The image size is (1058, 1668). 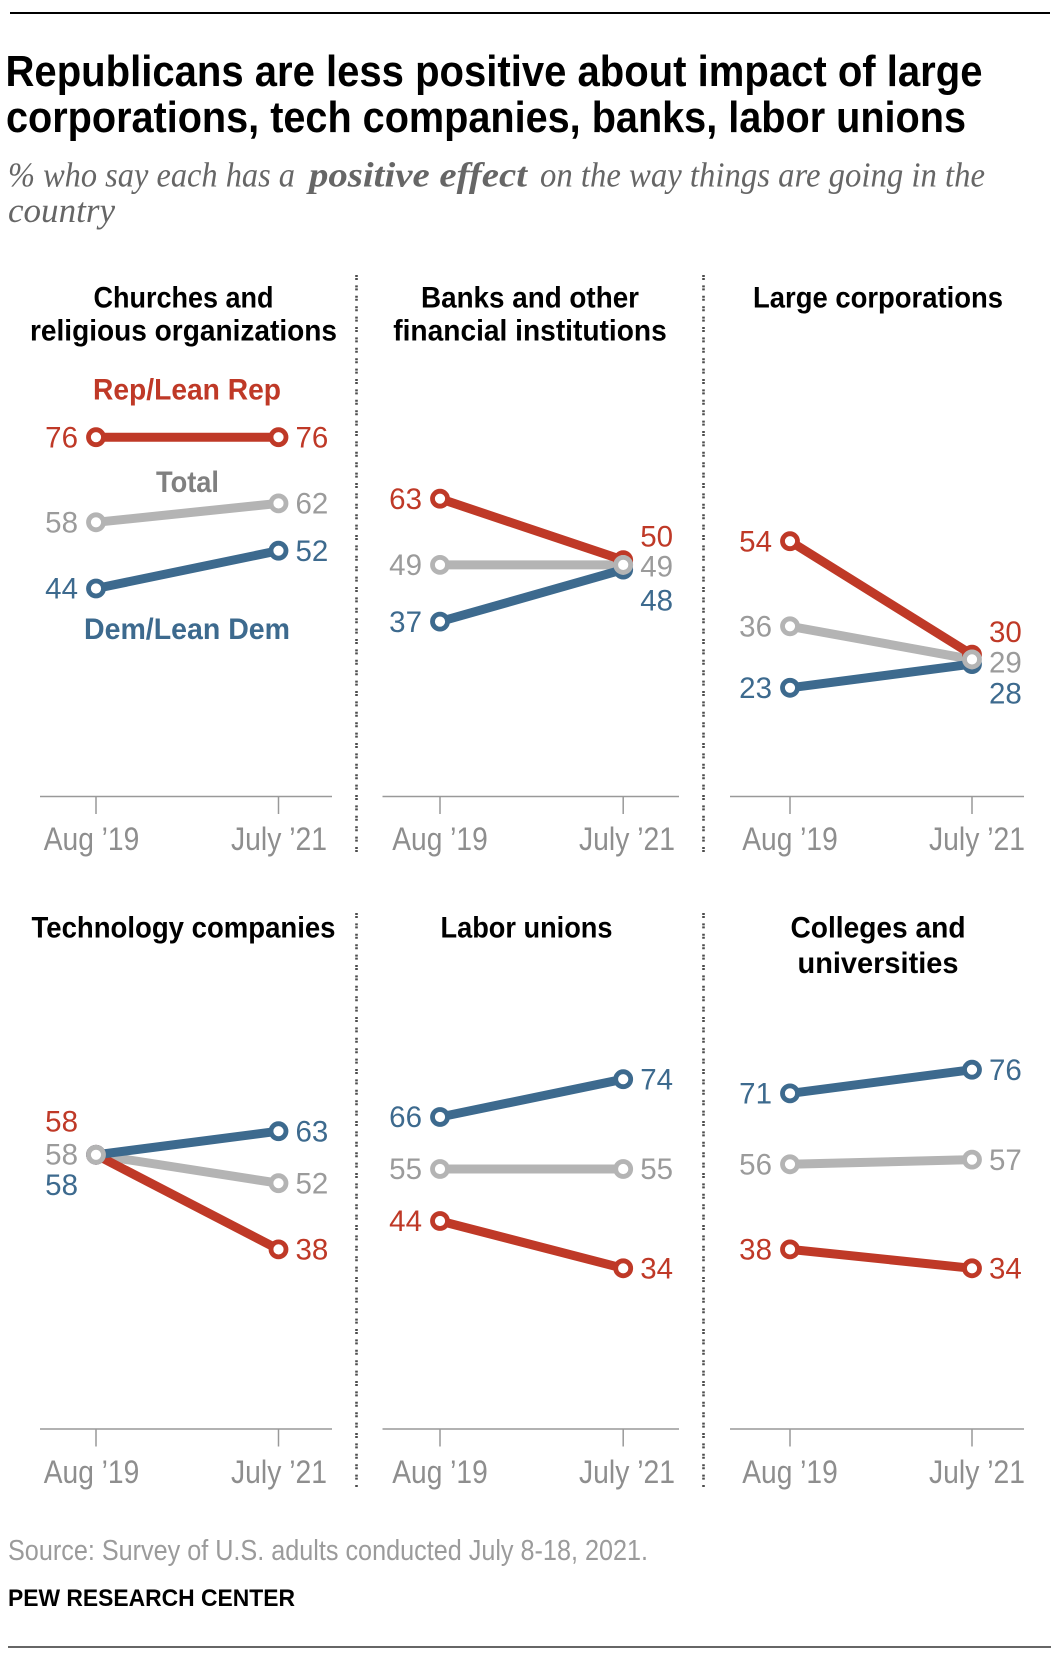 I want to click on svg-text: 57, so click(x=1005, y=1160).